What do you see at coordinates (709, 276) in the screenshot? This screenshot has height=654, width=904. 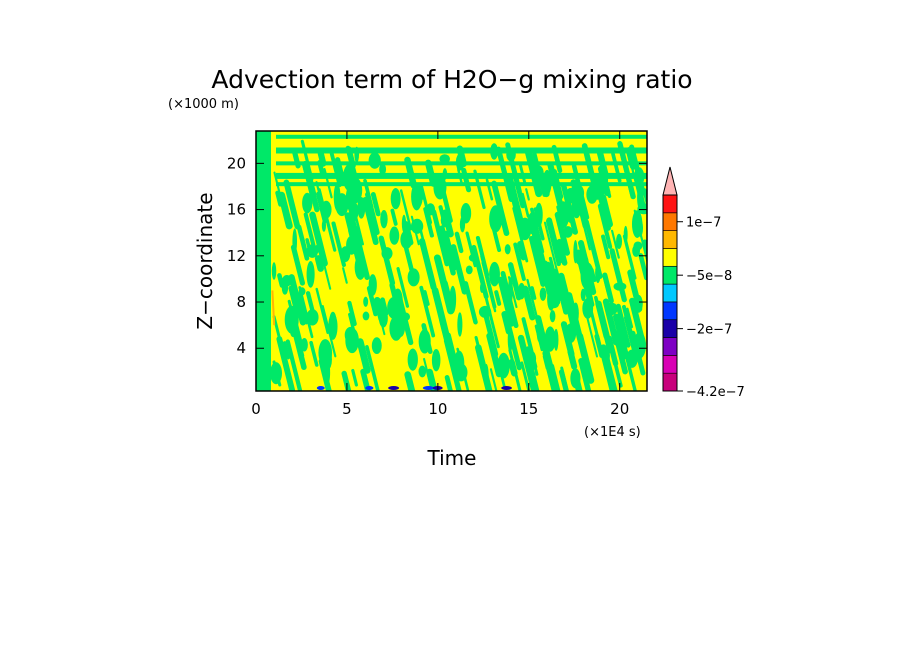 I see `colorbar-label: −5e−8` at bounding box center [709, 276].